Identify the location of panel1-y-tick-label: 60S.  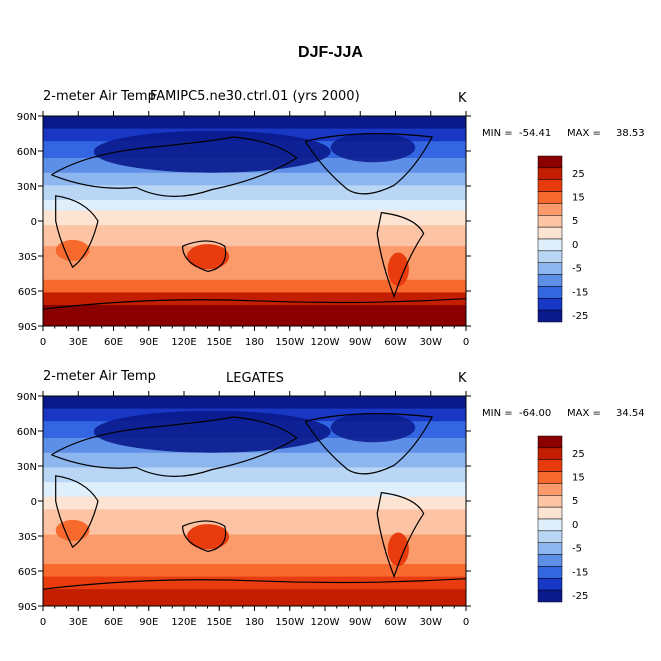
(27, 292).